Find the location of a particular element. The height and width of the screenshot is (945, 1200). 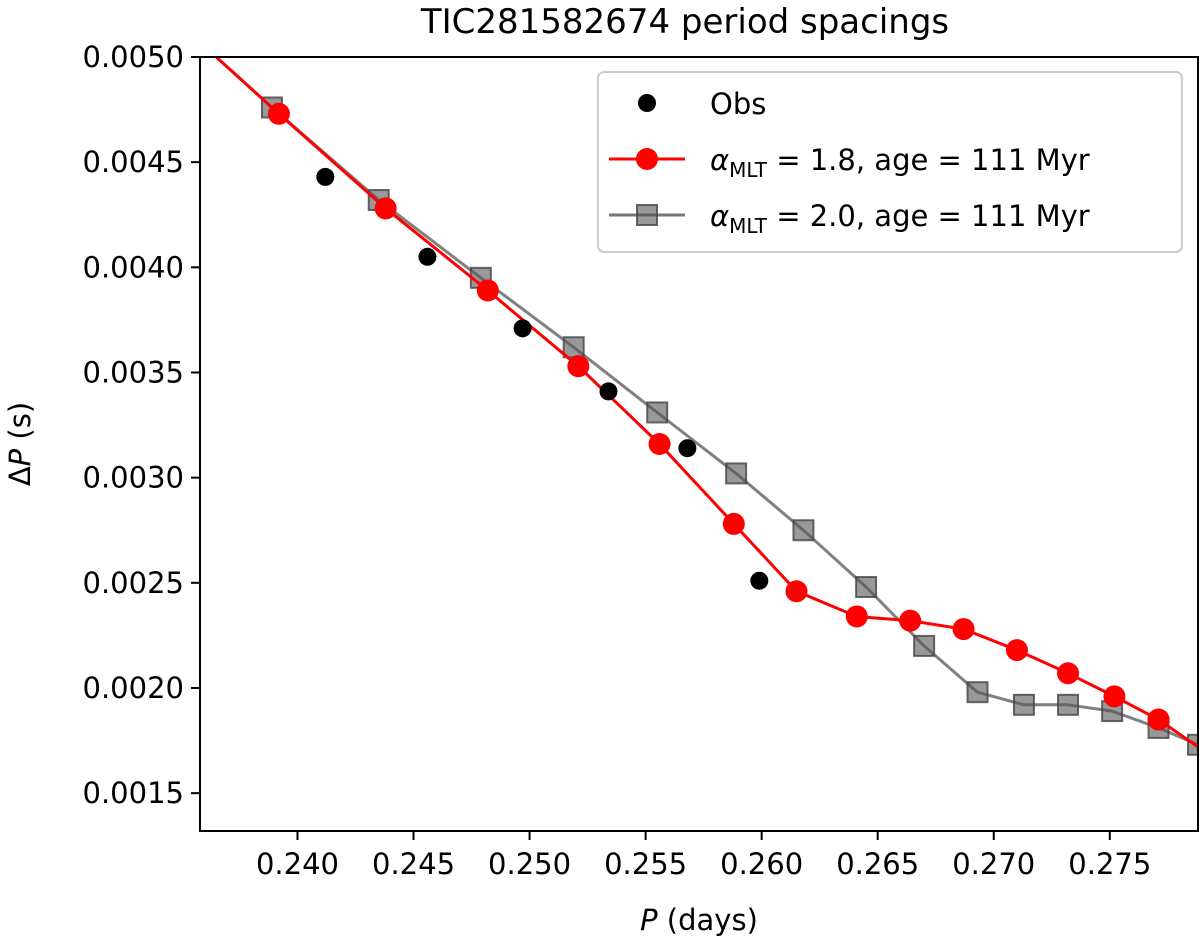

y-tick-label: 0.0025 is located at coordinates (133, 583).